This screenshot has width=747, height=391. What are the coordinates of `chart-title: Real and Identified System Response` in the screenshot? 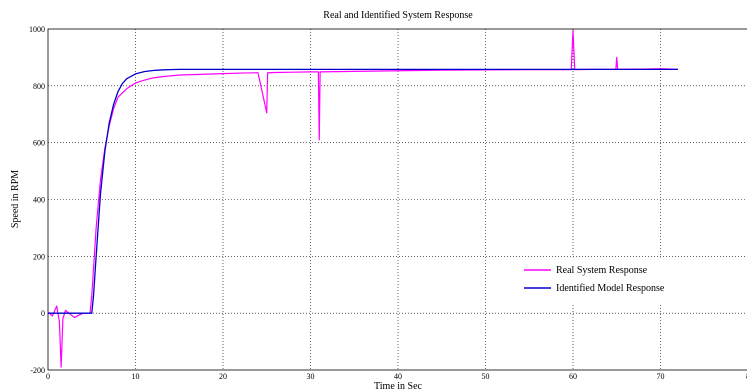 It's located at (398, 15).